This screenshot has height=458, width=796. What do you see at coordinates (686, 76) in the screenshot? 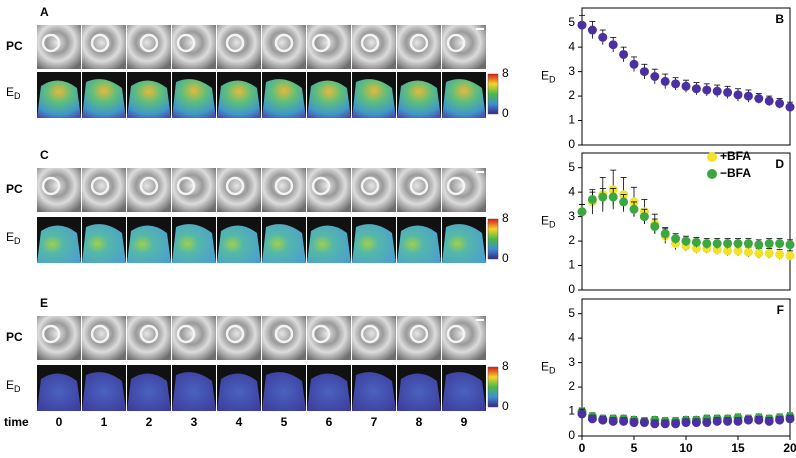
I see `plot-frame` at bounding box center [686, 76].